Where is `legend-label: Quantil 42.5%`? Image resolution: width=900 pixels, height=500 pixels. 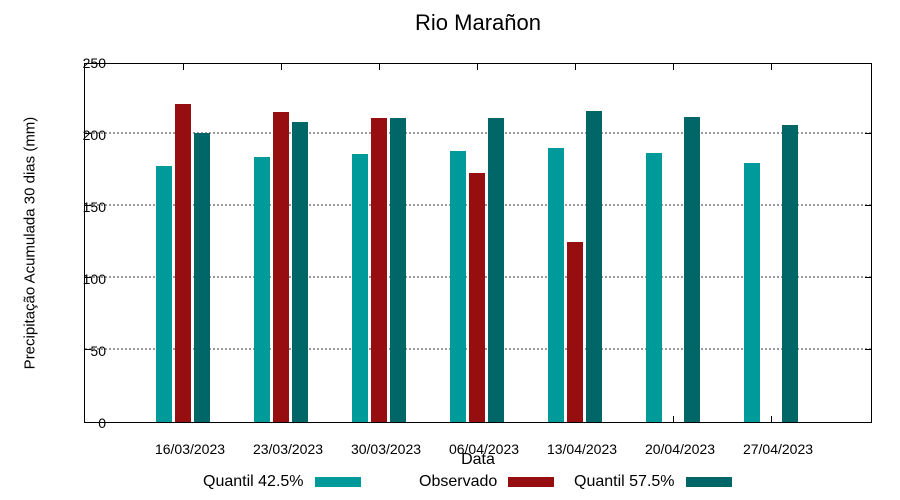
legend-label: Quantil 42.5% is located at coordinates (253, 481).